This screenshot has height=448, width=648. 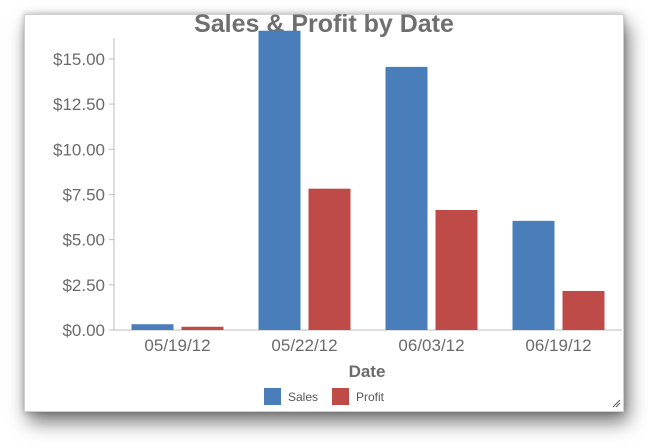 I want to click on x-axis-label: Date, so click(x=367, y=371).